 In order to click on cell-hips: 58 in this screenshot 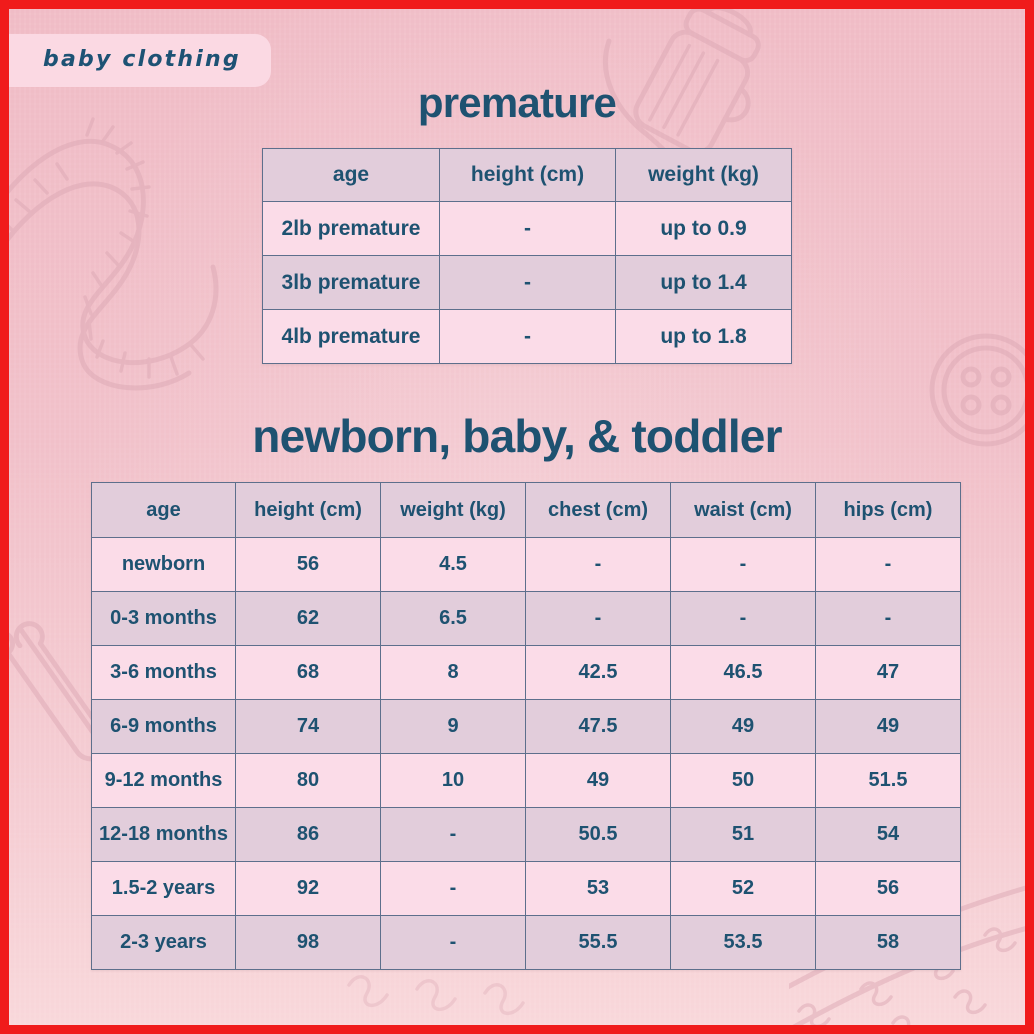, I will do `click(888, 942)`.